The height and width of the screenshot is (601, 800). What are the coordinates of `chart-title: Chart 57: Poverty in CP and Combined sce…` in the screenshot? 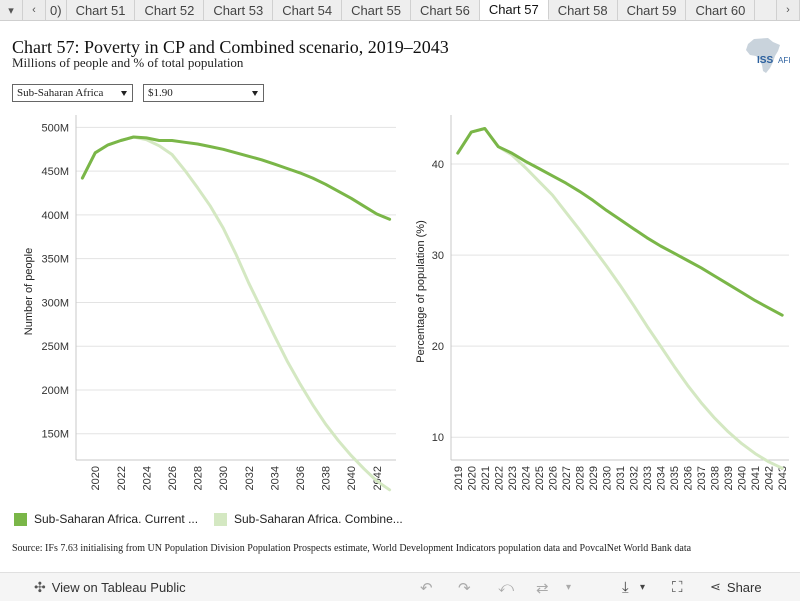 It's located at (230, 47).